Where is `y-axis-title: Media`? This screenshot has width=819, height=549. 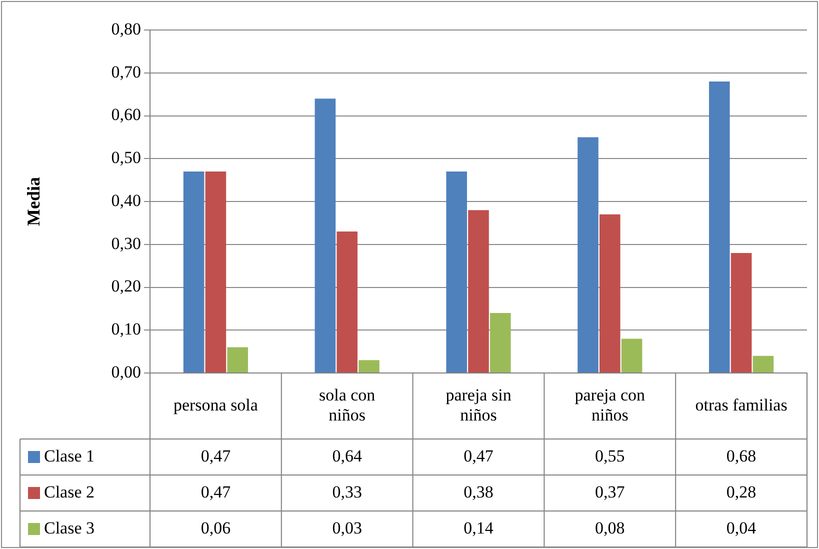
y-axis-title: Media is located at coordinates (33, 201).